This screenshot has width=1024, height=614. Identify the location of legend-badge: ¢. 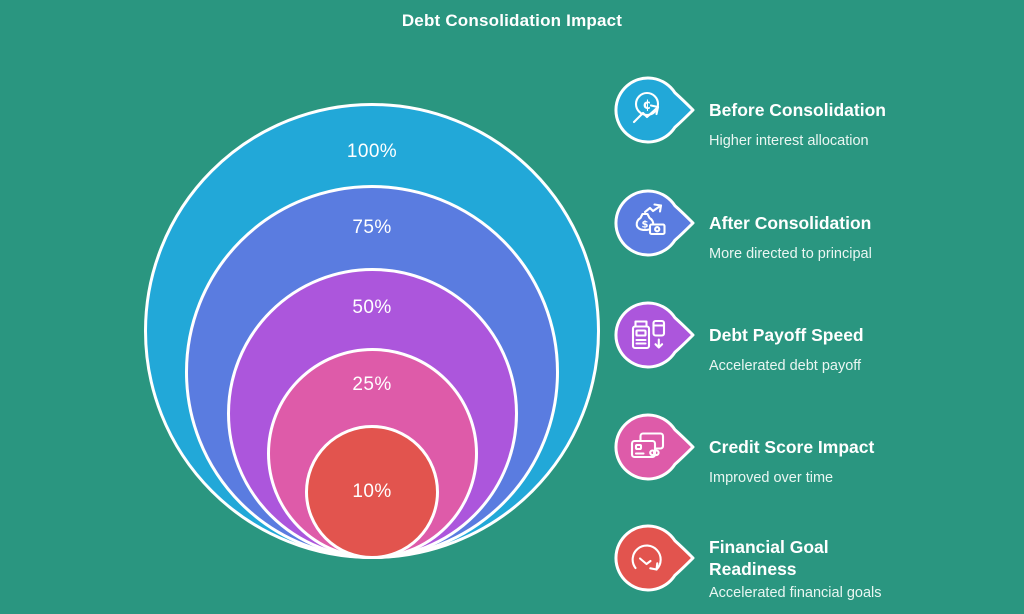
(654, 110).